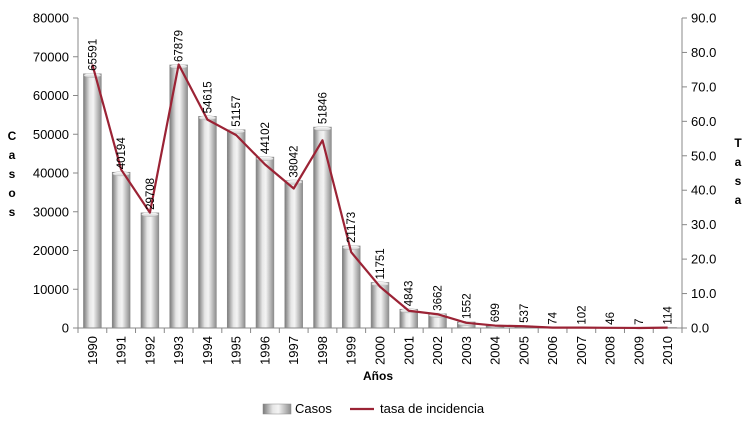 This screenshot has height=426, width=750. I want to click on bar-data-label: 46, so click(611, 318).